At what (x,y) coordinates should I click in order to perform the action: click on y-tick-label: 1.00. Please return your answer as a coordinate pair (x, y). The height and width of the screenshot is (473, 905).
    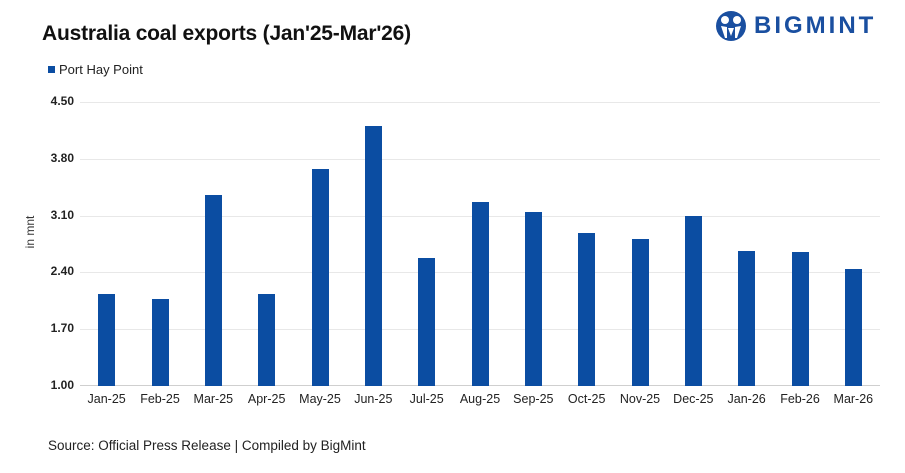
    Looking at the image, I should click on (62, 385).